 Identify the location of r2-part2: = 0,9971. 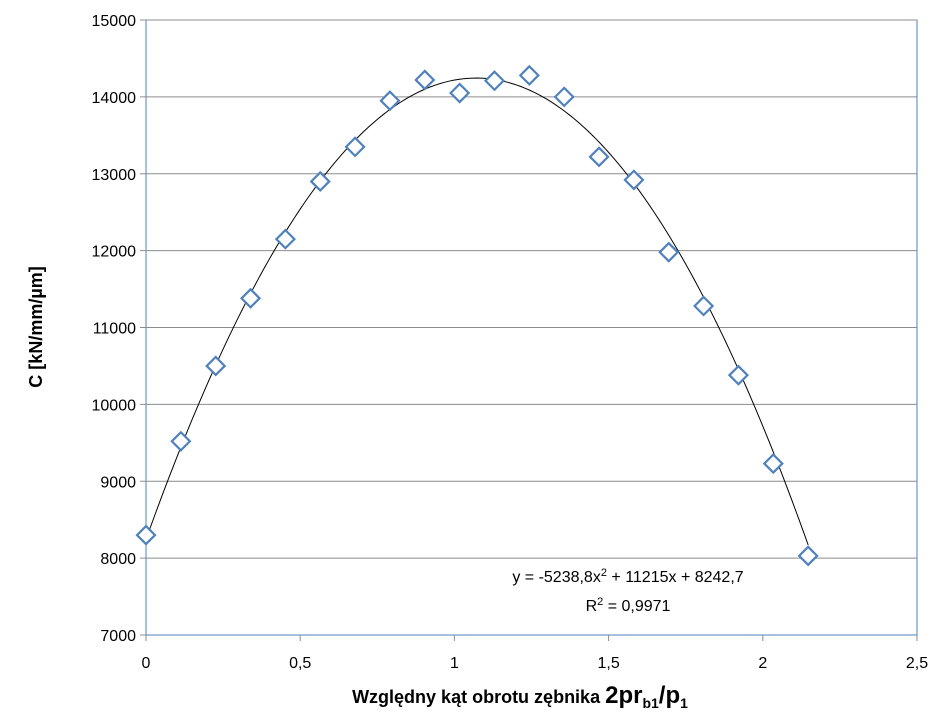
(636, 606).